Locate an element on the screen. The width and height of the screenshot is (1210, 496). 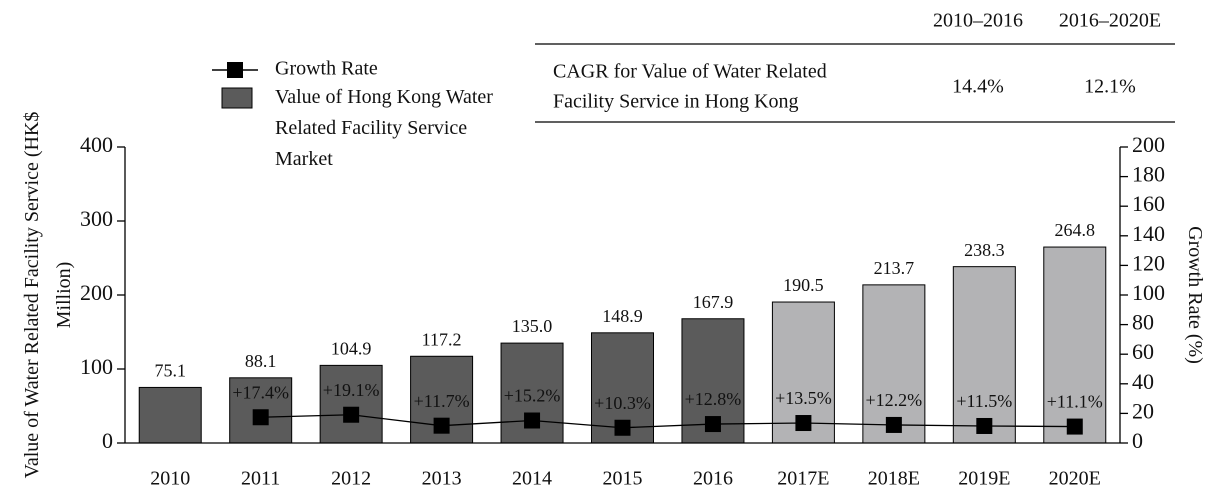
bar-value-label: 238.3 is located at coordinates (984, 250).